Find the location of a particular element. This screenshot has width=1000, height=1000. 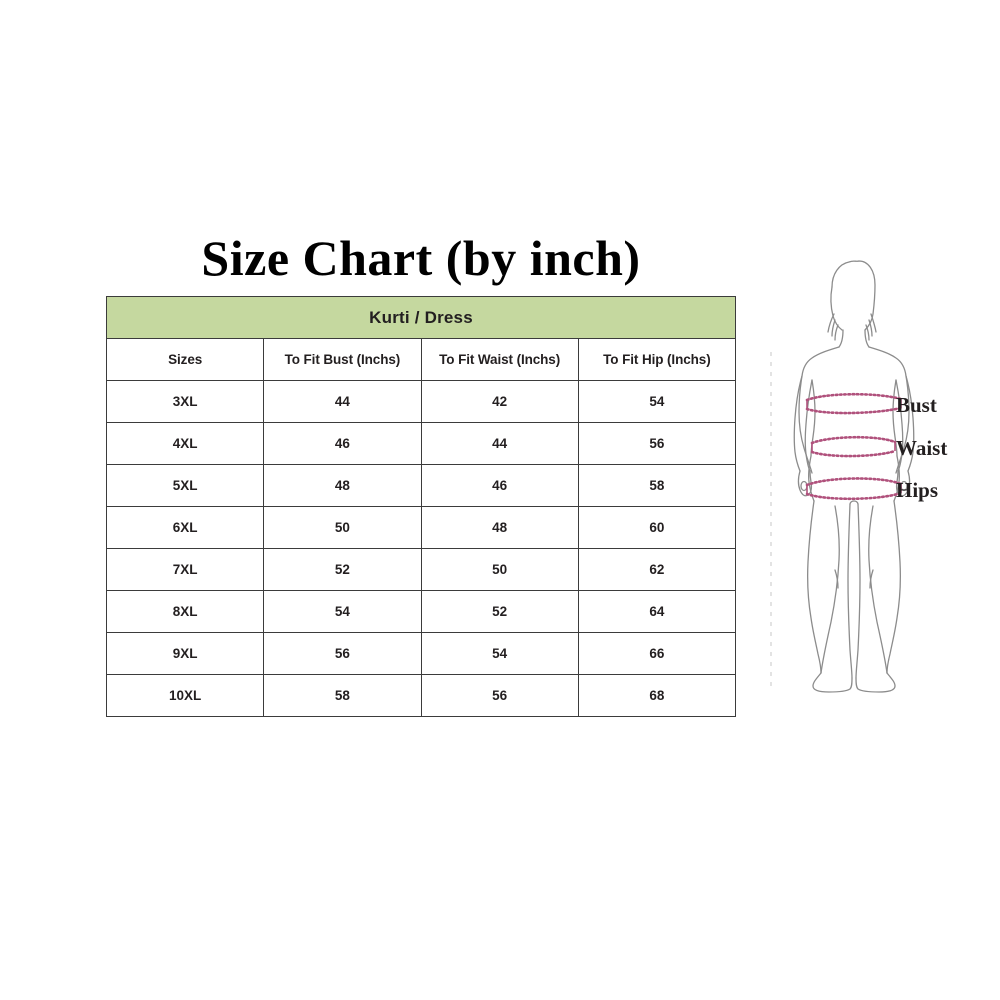

column-header-bust: To Fit Bust (Inchs) is located at coordinates (342, 359).